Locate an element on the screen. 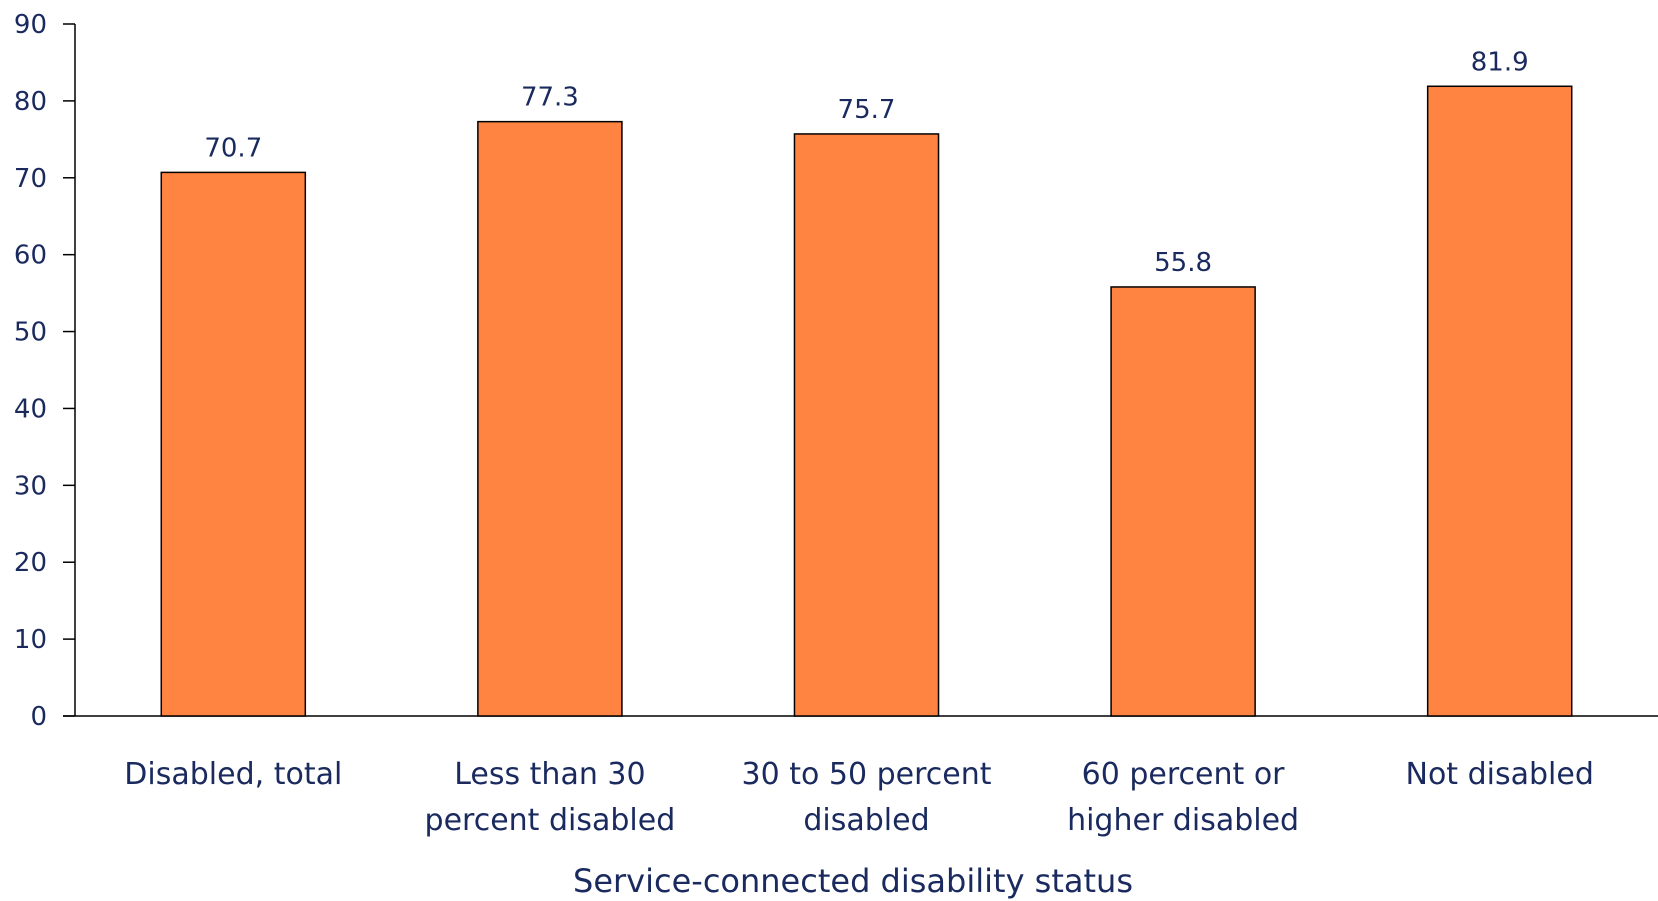  x-category-label: percent disabled is located at coordinates (550, 820).